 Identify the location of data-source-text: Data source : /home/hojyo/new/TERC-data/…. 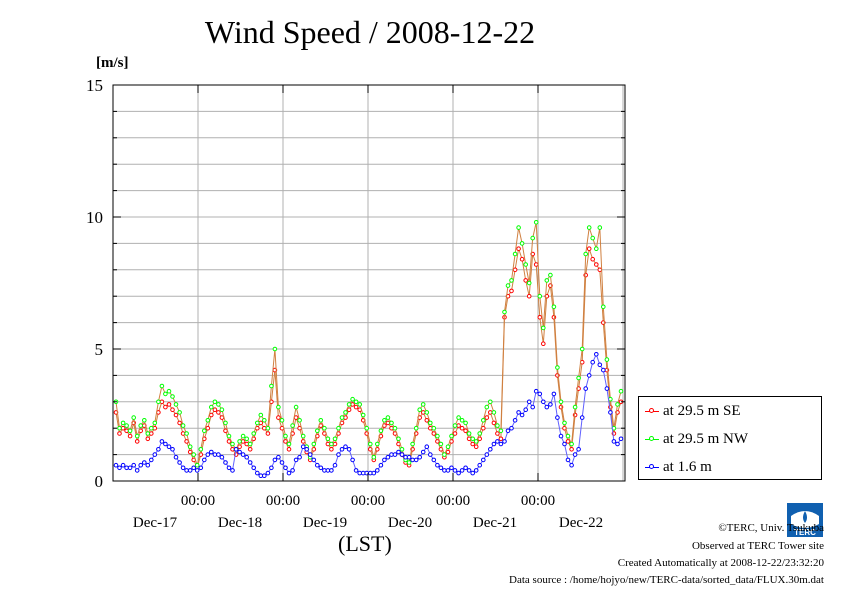
(666, 580).